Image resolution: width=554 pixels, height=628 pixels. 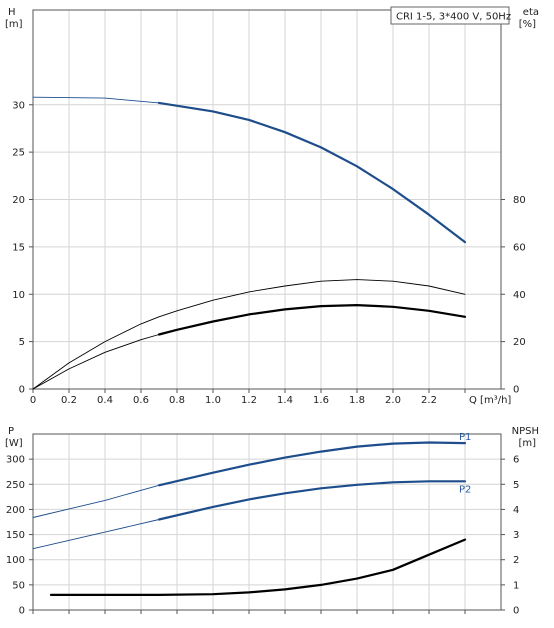 I want to click on x-tick-label: 1.4, so click(x=285, y=400).